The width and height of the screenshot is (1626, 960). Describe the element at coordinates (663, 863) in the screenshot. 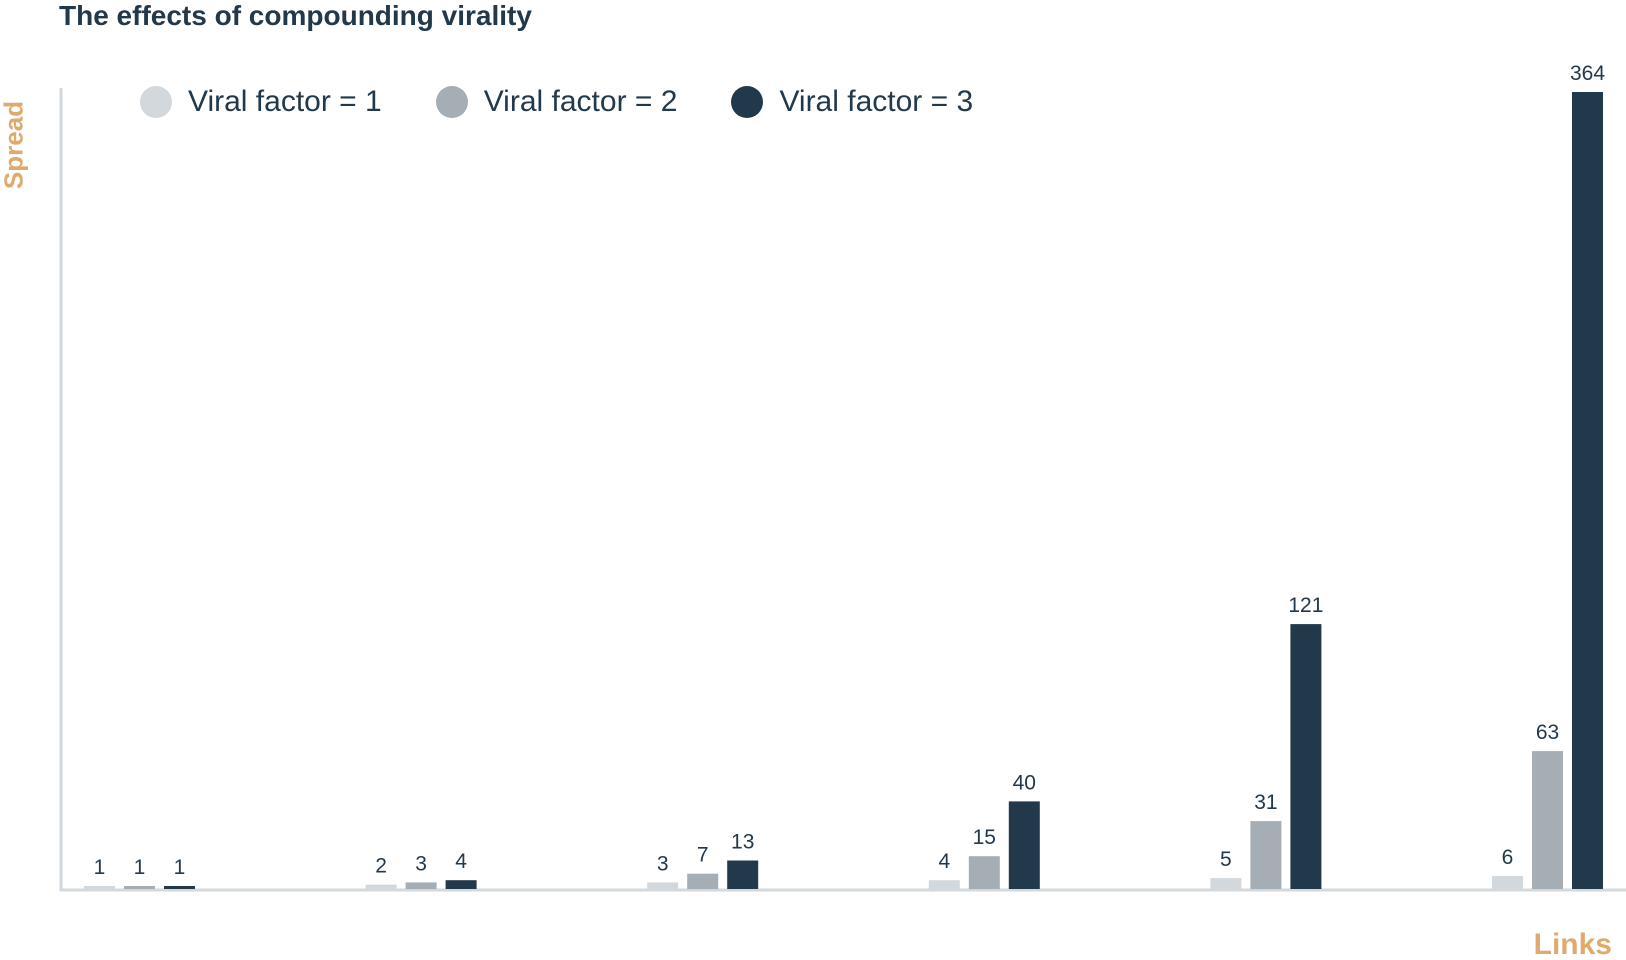

I see `data-label-series-1-group-3: 3` at that location.